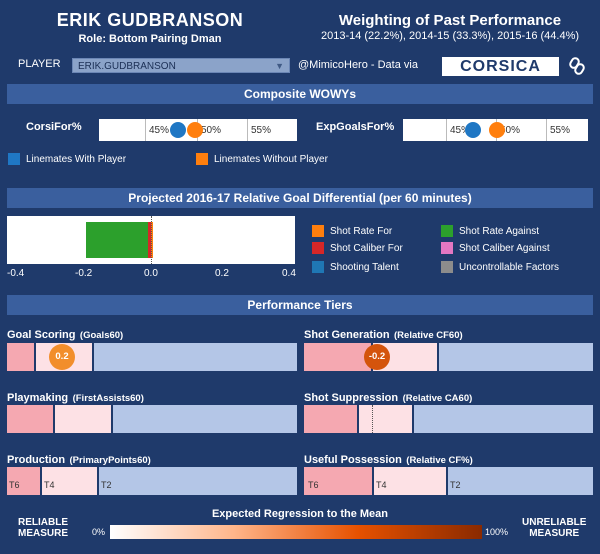 The image size is (600, 554). Describe the element at coordinates (271, 159) in the screenshot. I see `legend-without-label: Linemates Without Player` at that location.